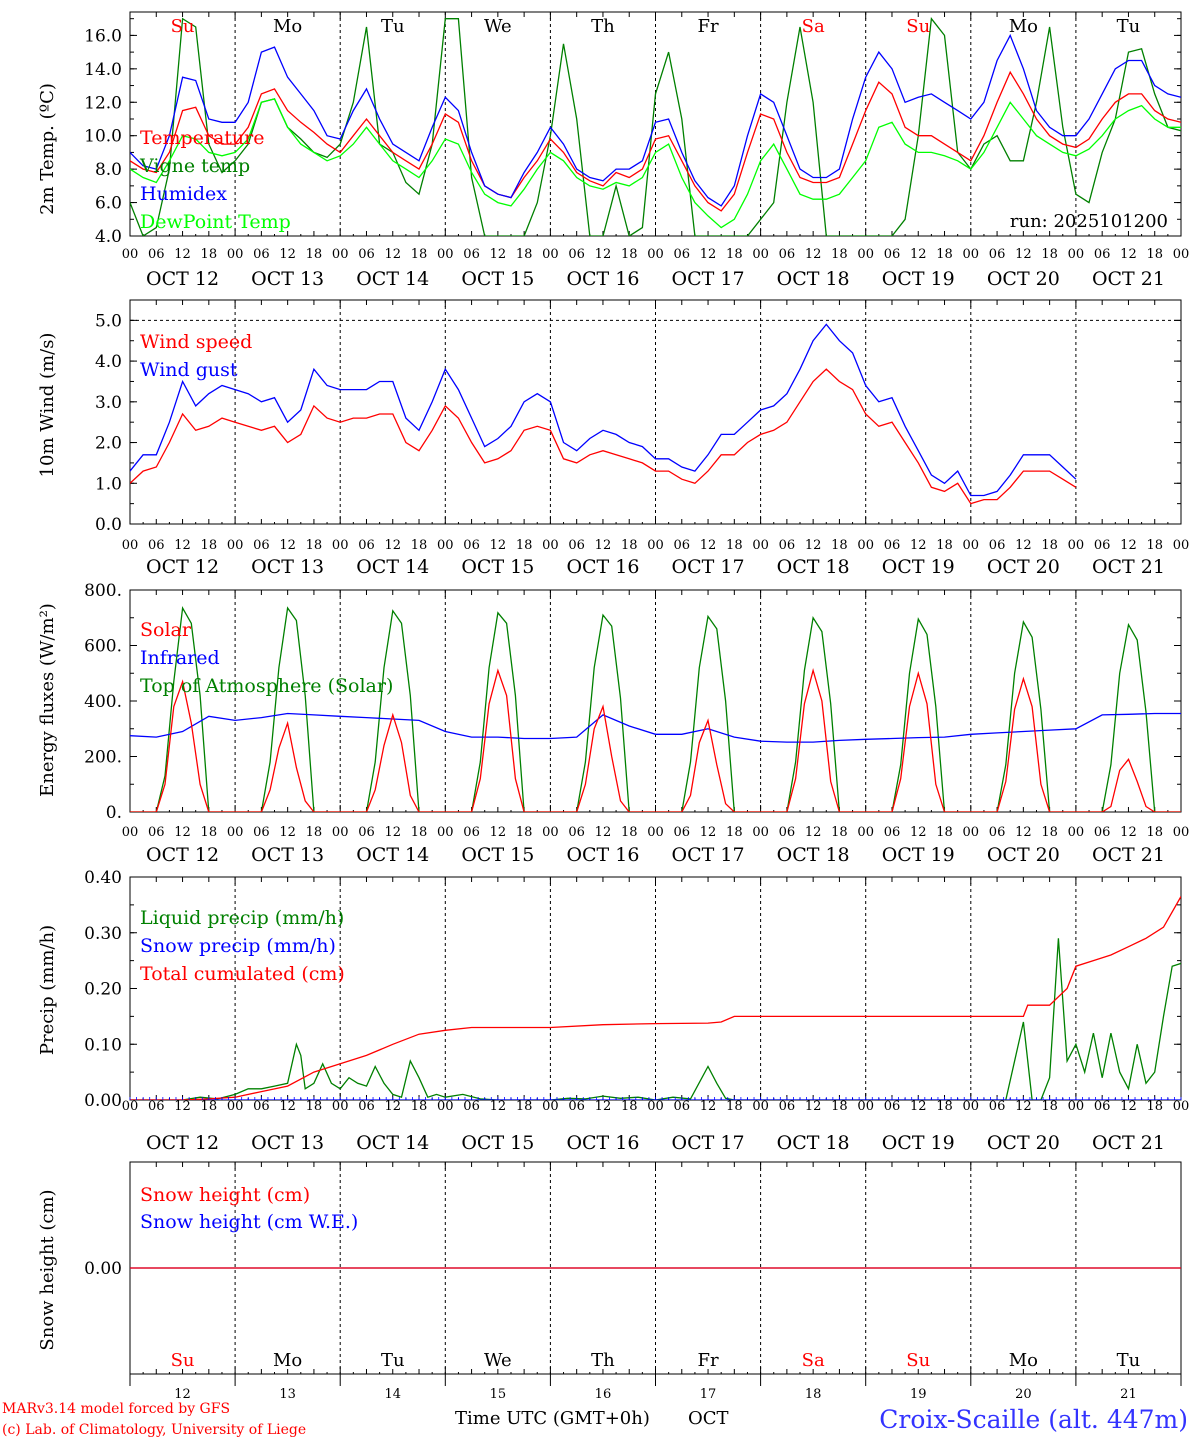 This screenshot has width=1194, height=1440. I want to click on legend-entry: Humidex, so click(183, 194).